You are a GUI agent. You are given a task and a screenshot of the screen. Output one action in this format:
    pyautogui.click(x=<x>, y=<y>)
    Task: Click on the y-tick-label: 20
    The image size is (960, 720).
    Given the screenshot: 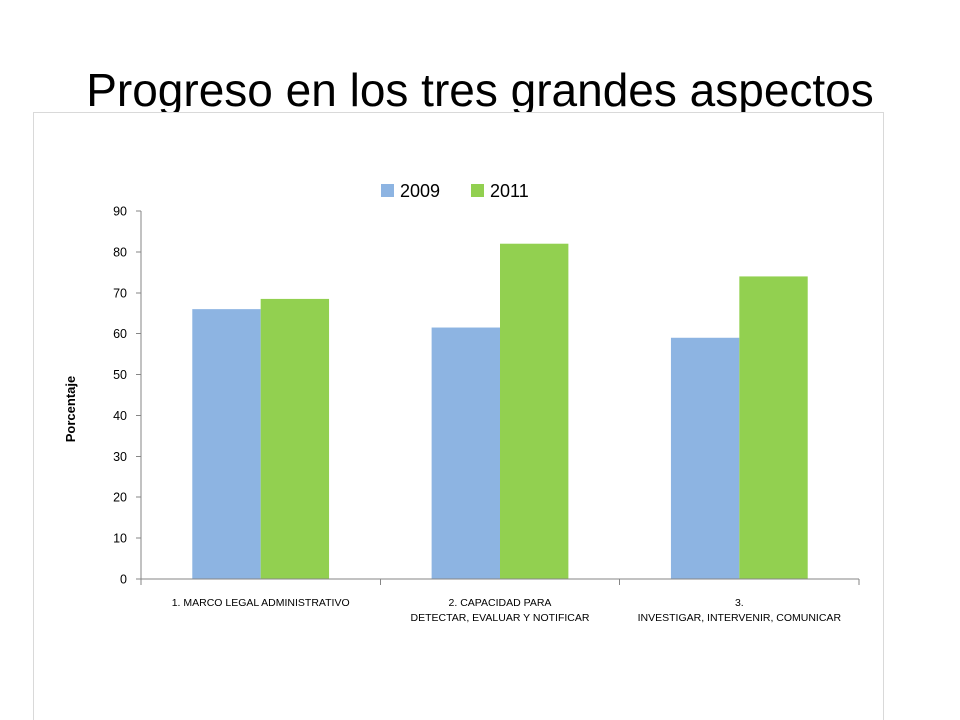 What is the action you would take?
    pyautogui.click(x=120, y=498)
    